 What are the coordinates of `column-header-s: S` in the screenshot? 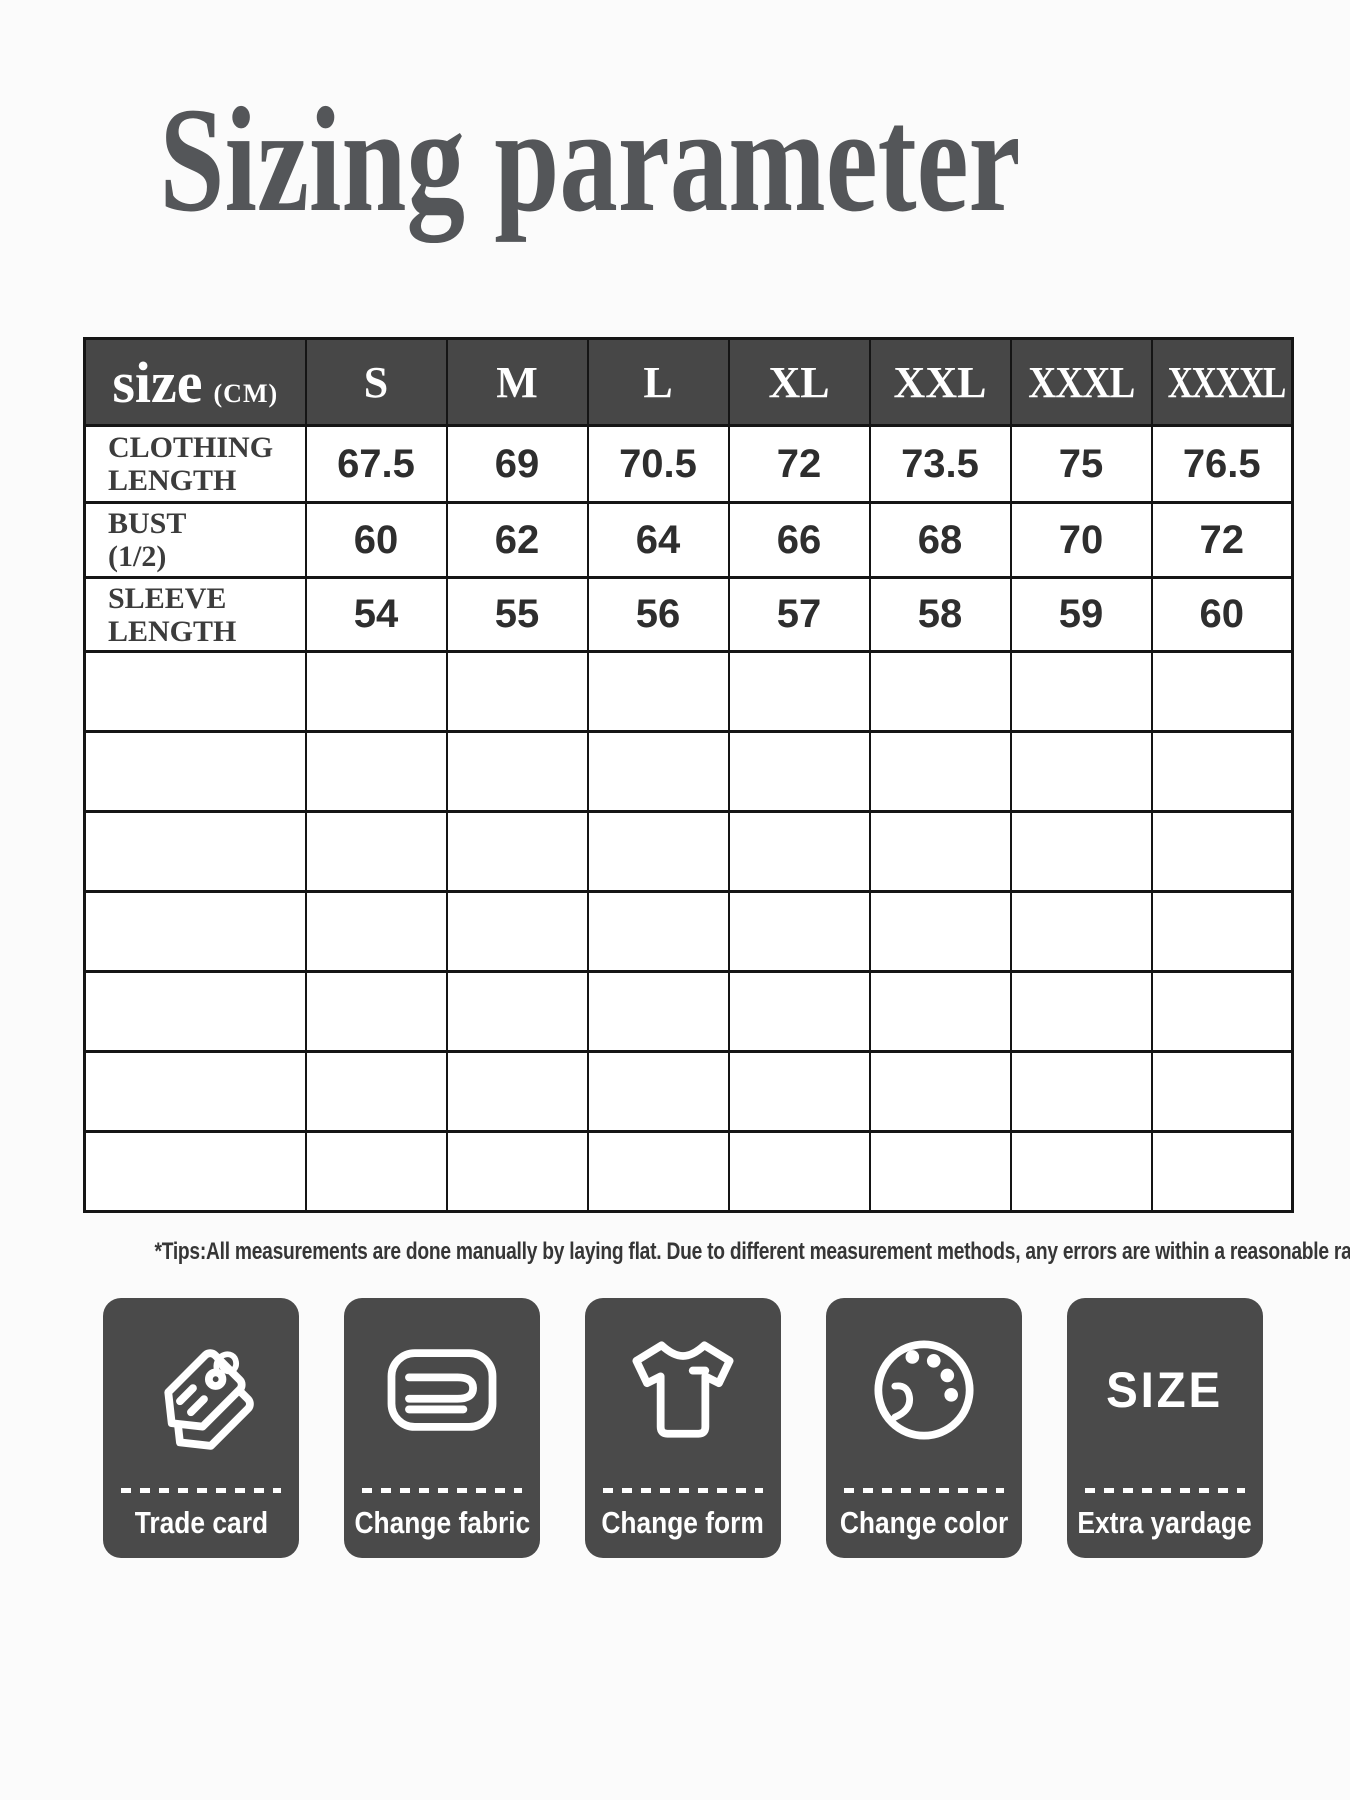 It's located at (376, 382).